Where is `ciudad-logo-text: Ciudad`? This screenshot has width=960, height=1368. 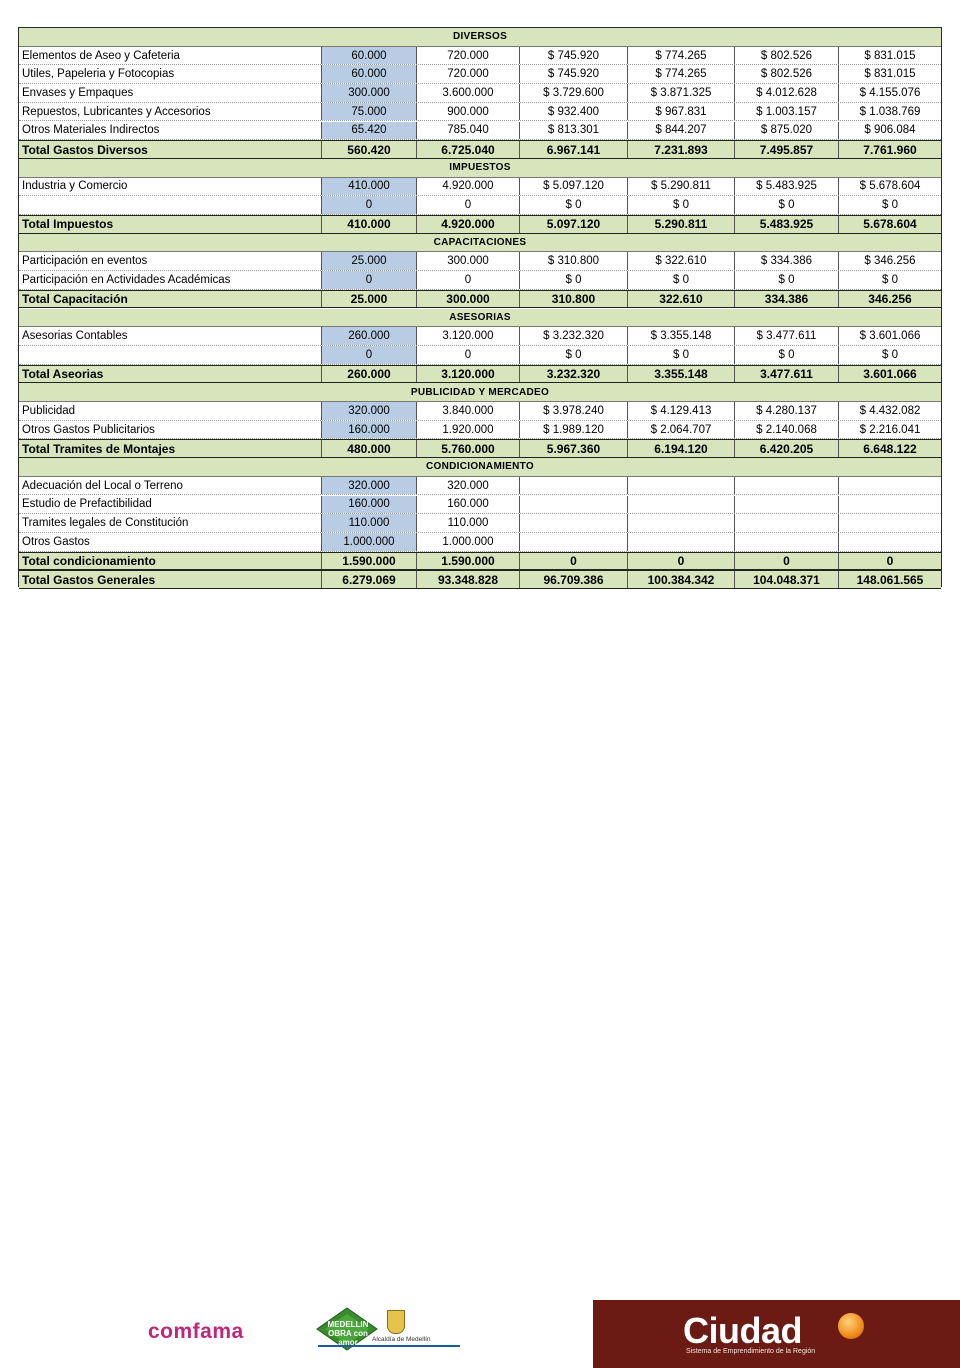 ciudad-logo-text: Ciudad is located at coordinates (743, 1330).